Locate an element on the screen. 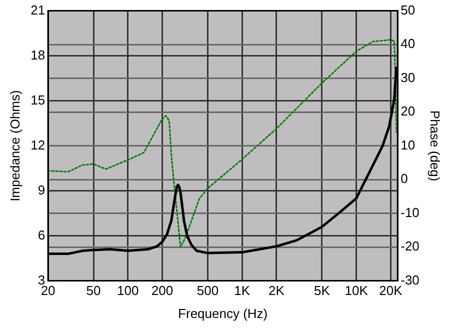  y2-tick-label: -30 is located at coordinates (410, 280).